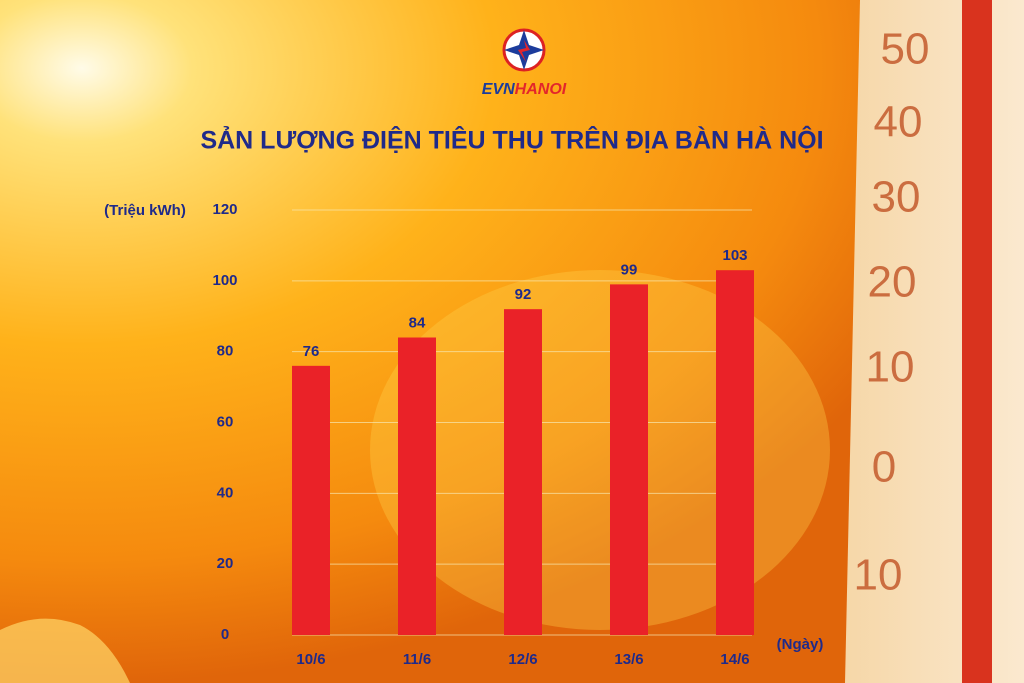 This screenshot has height=683, width=1024. What do you see at coordinates (892, 282) in the screenshot?
I see `thermometer-mark: 20` at bounding box center [892, 282].